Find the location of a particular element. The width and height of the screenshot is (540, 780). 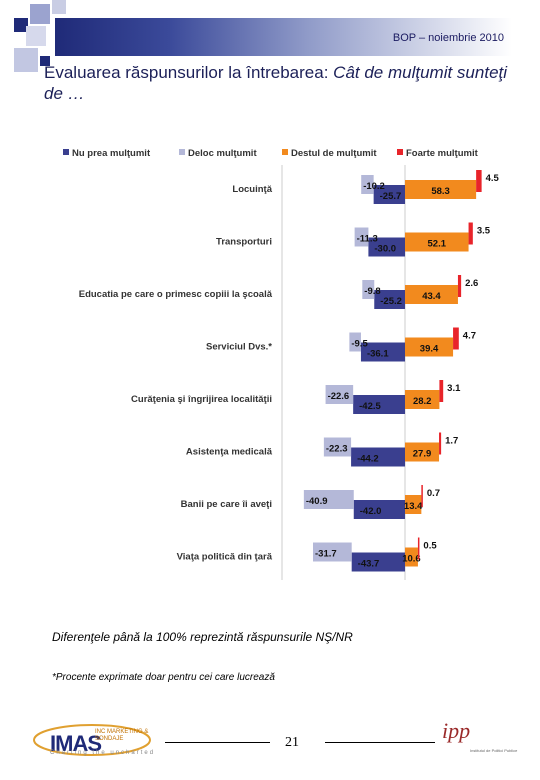

data-label-destul-de-multumit: 27.9 is located at coordinates (422, 454).